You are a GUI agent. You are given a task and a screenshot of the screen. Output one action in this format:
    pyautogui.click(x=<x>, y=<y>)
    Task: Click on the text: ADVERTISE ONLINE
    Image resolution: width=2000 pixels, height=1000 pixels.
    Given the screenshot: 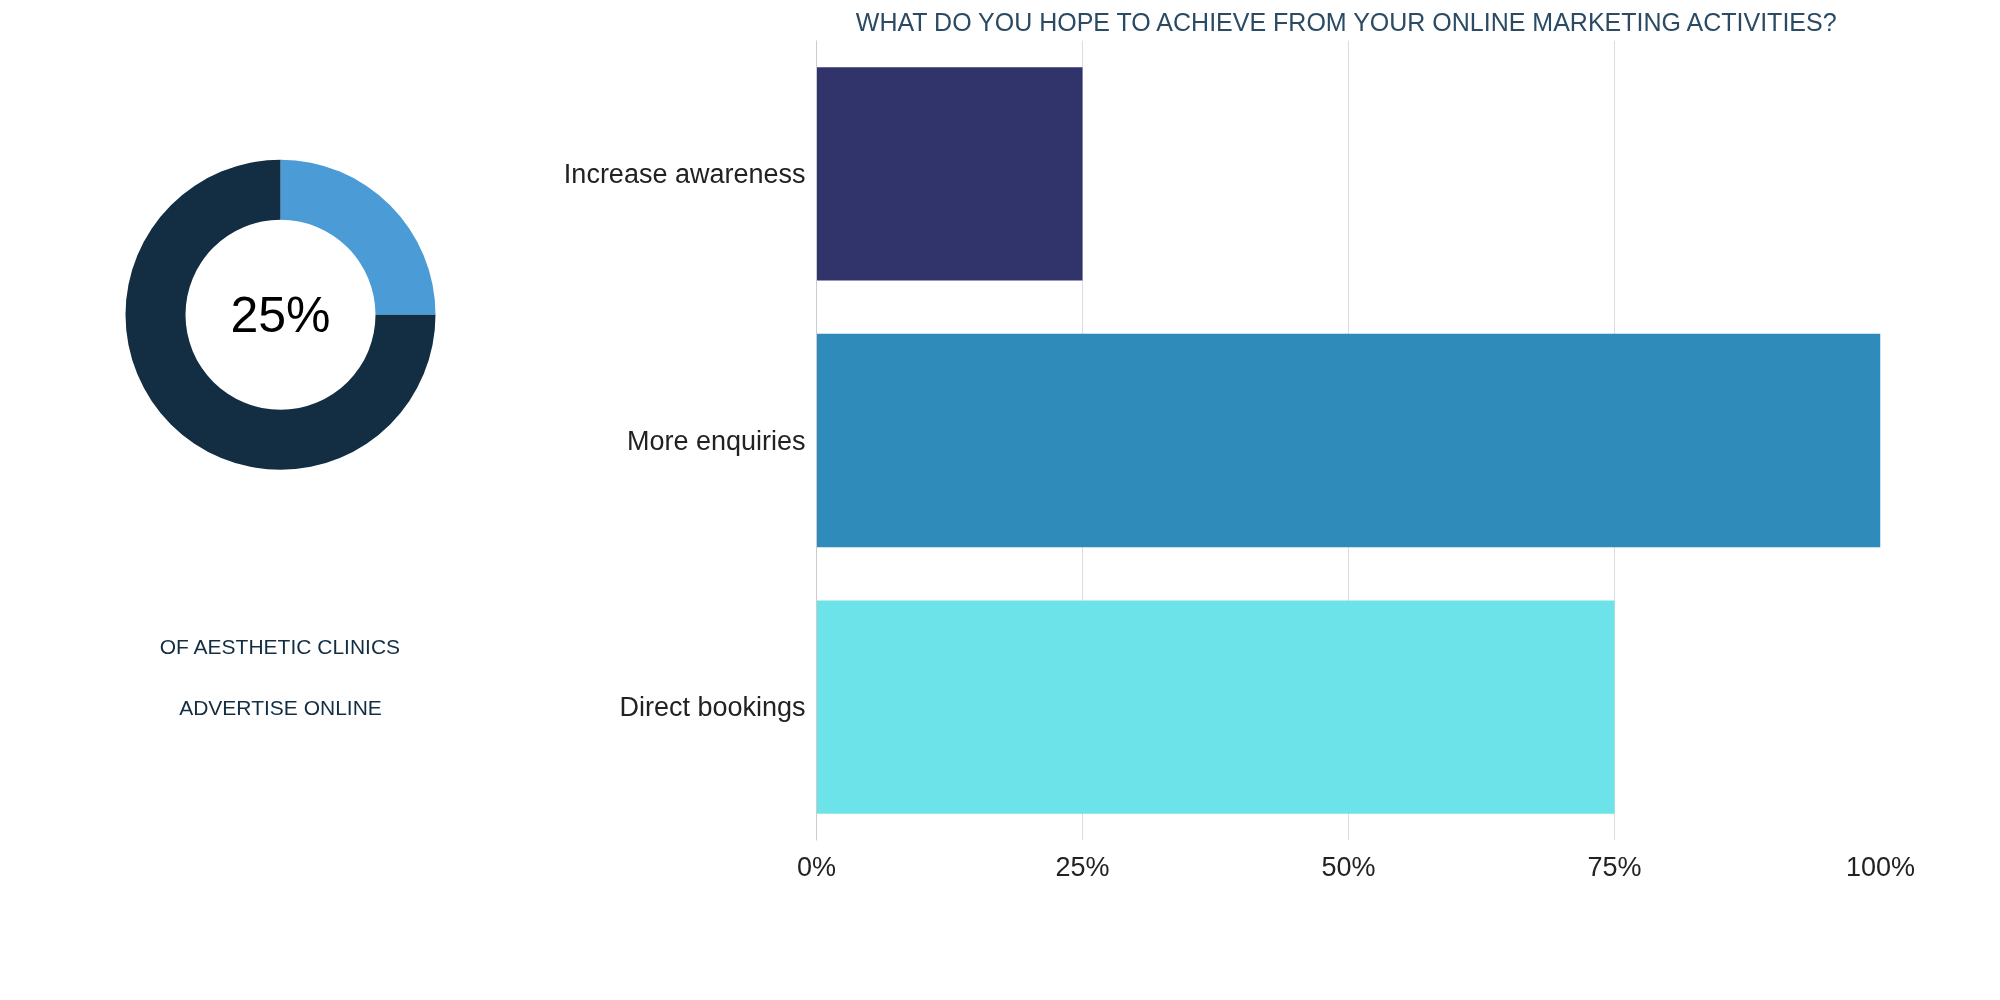 What is the action you would take?
    pyautogui.click(x=280, y=708)
    